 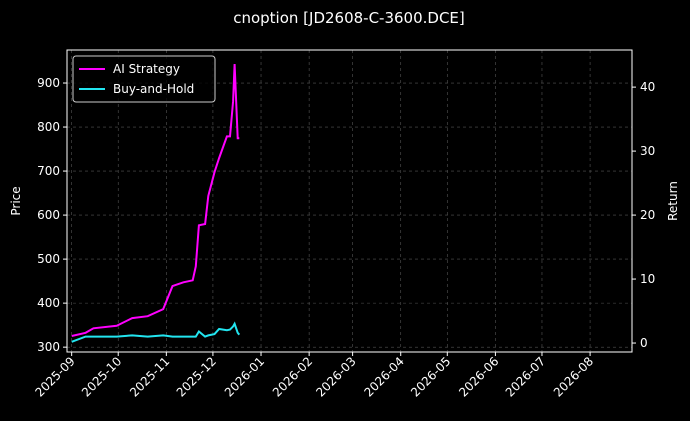 What do you see at coordinates (196, 376) in the screenshot?
I see `x-tick-label: 2025-12` at bounding box center [196, 376].